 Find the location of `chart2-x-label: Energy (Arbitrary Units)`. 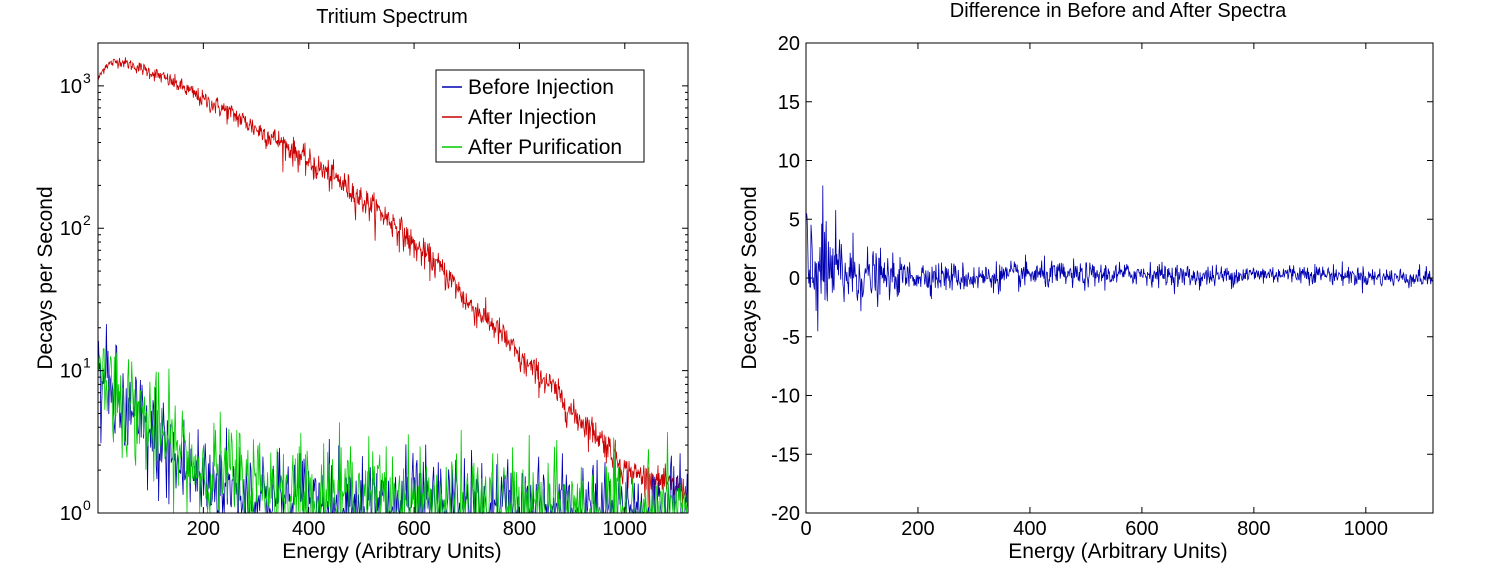

chart2-x-label: Energy (Arbitrary Units) is located at coordinates (1117, 551).